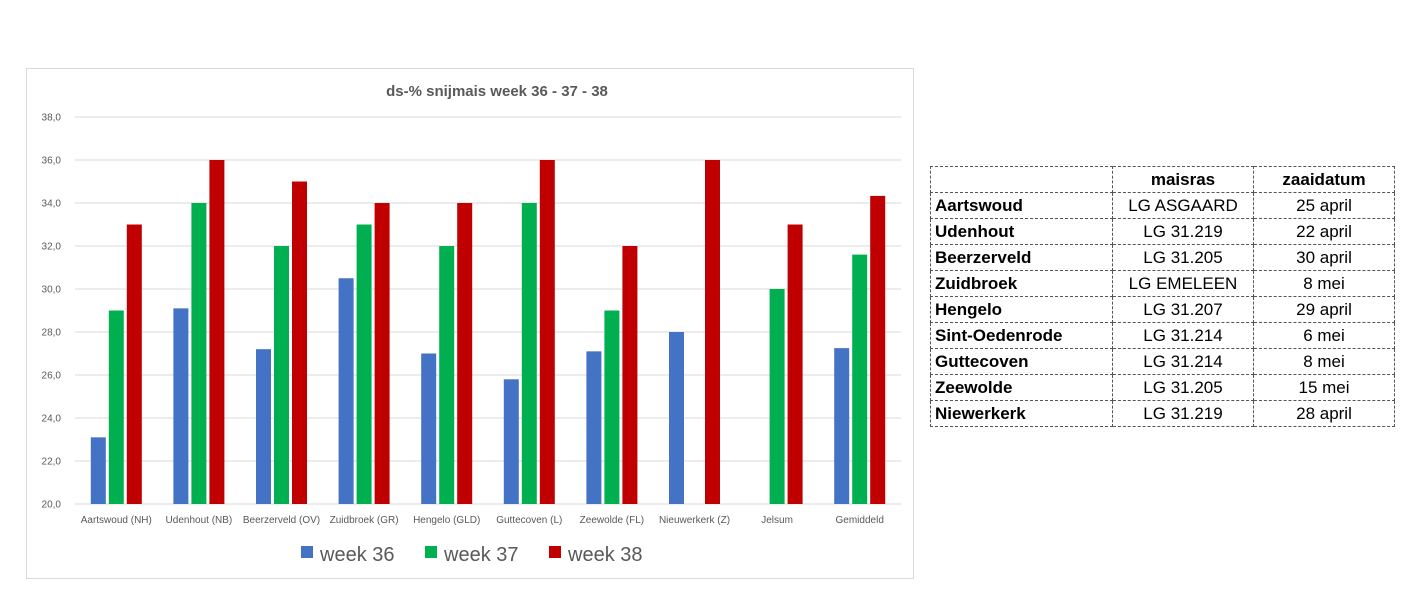  Describe the element at coordinates (52, 376) in the screenshot. I see `y-tick-label: 26,0` at that location.